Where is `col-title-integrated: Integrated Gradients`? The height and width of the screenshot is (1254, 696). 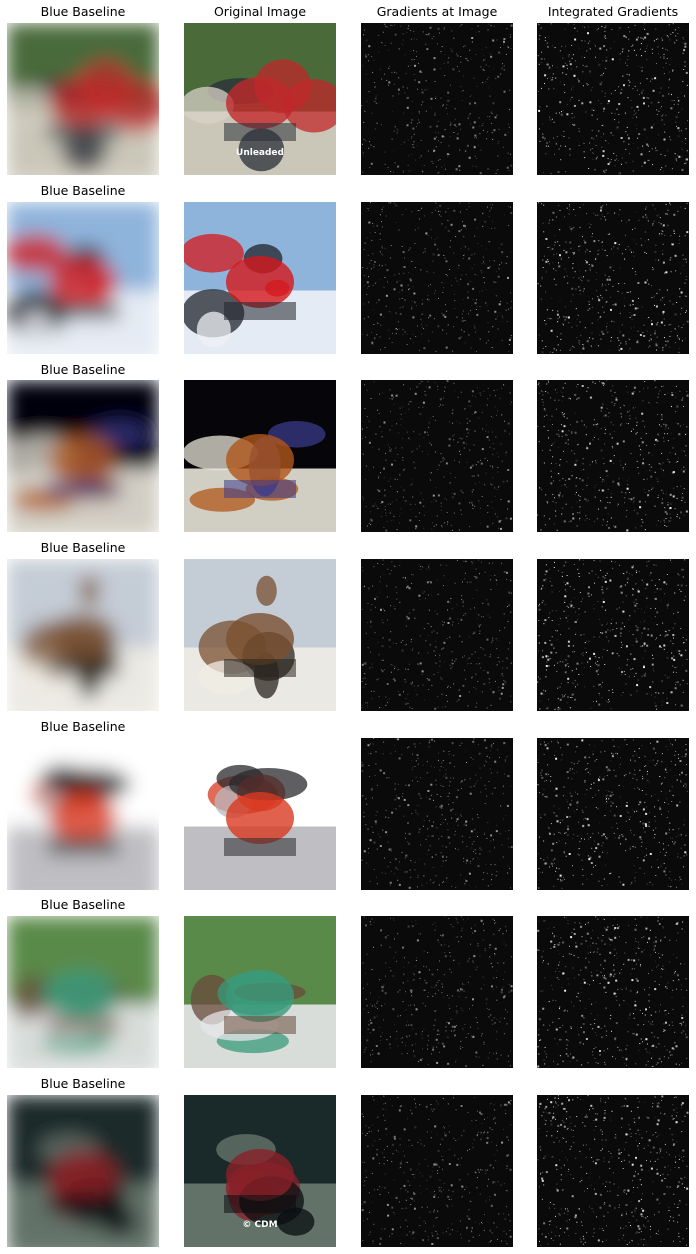
col-title-integrated: Integrated Gradients is located at coordinates (613, 11).